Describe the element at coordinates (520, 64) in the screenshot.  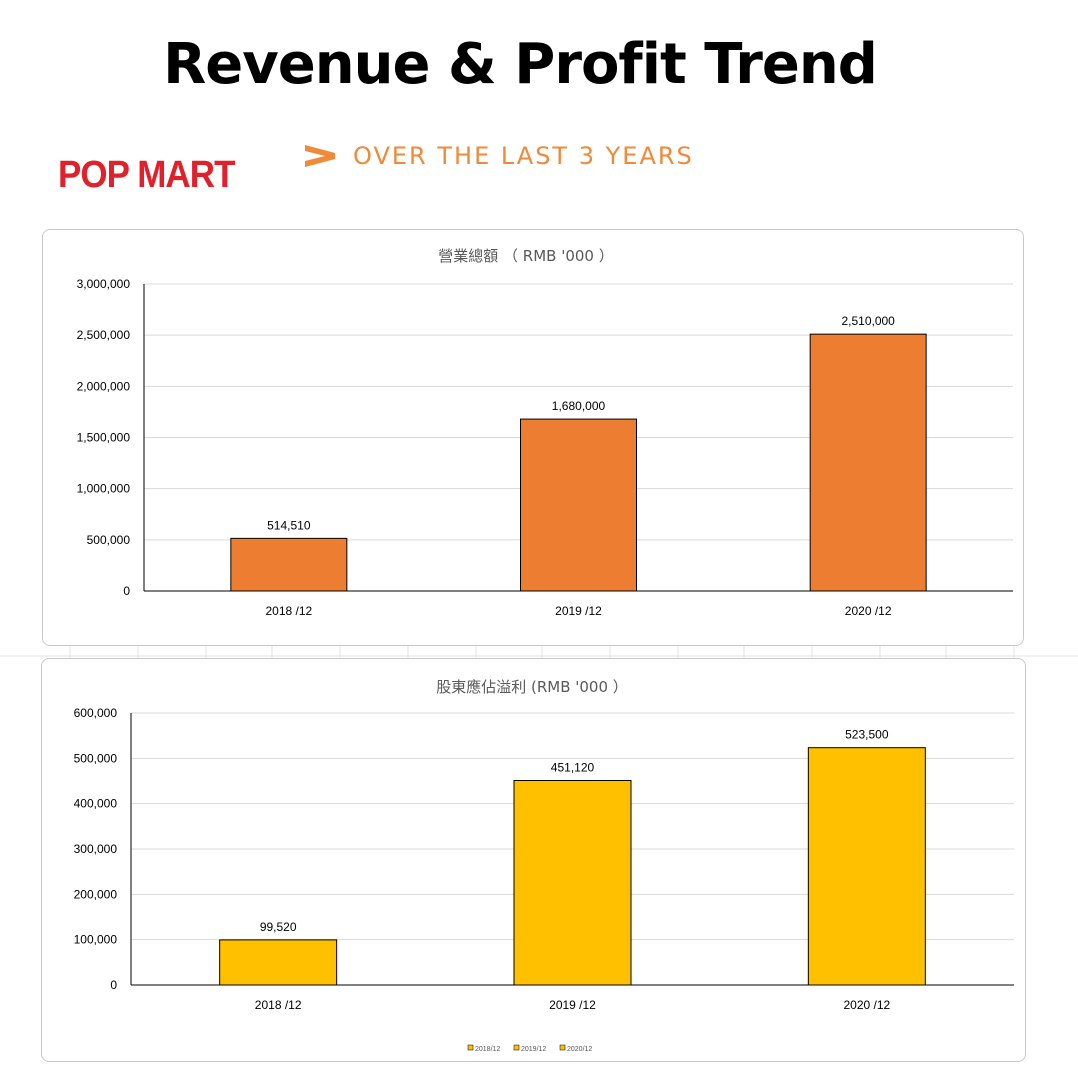
I see `page-title: Revenue & Profit Trend` at that location.